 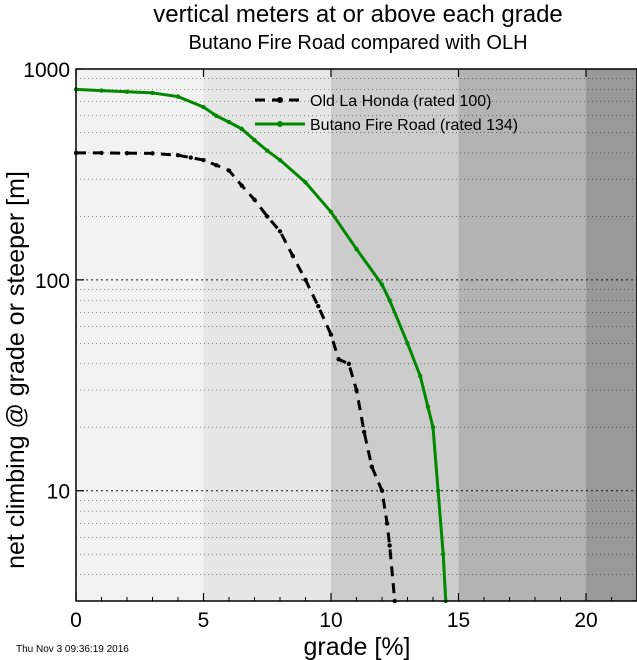 I want to click on y-axis-label: net climbing @ grade or steeper [m], so click(x=16, y=370).